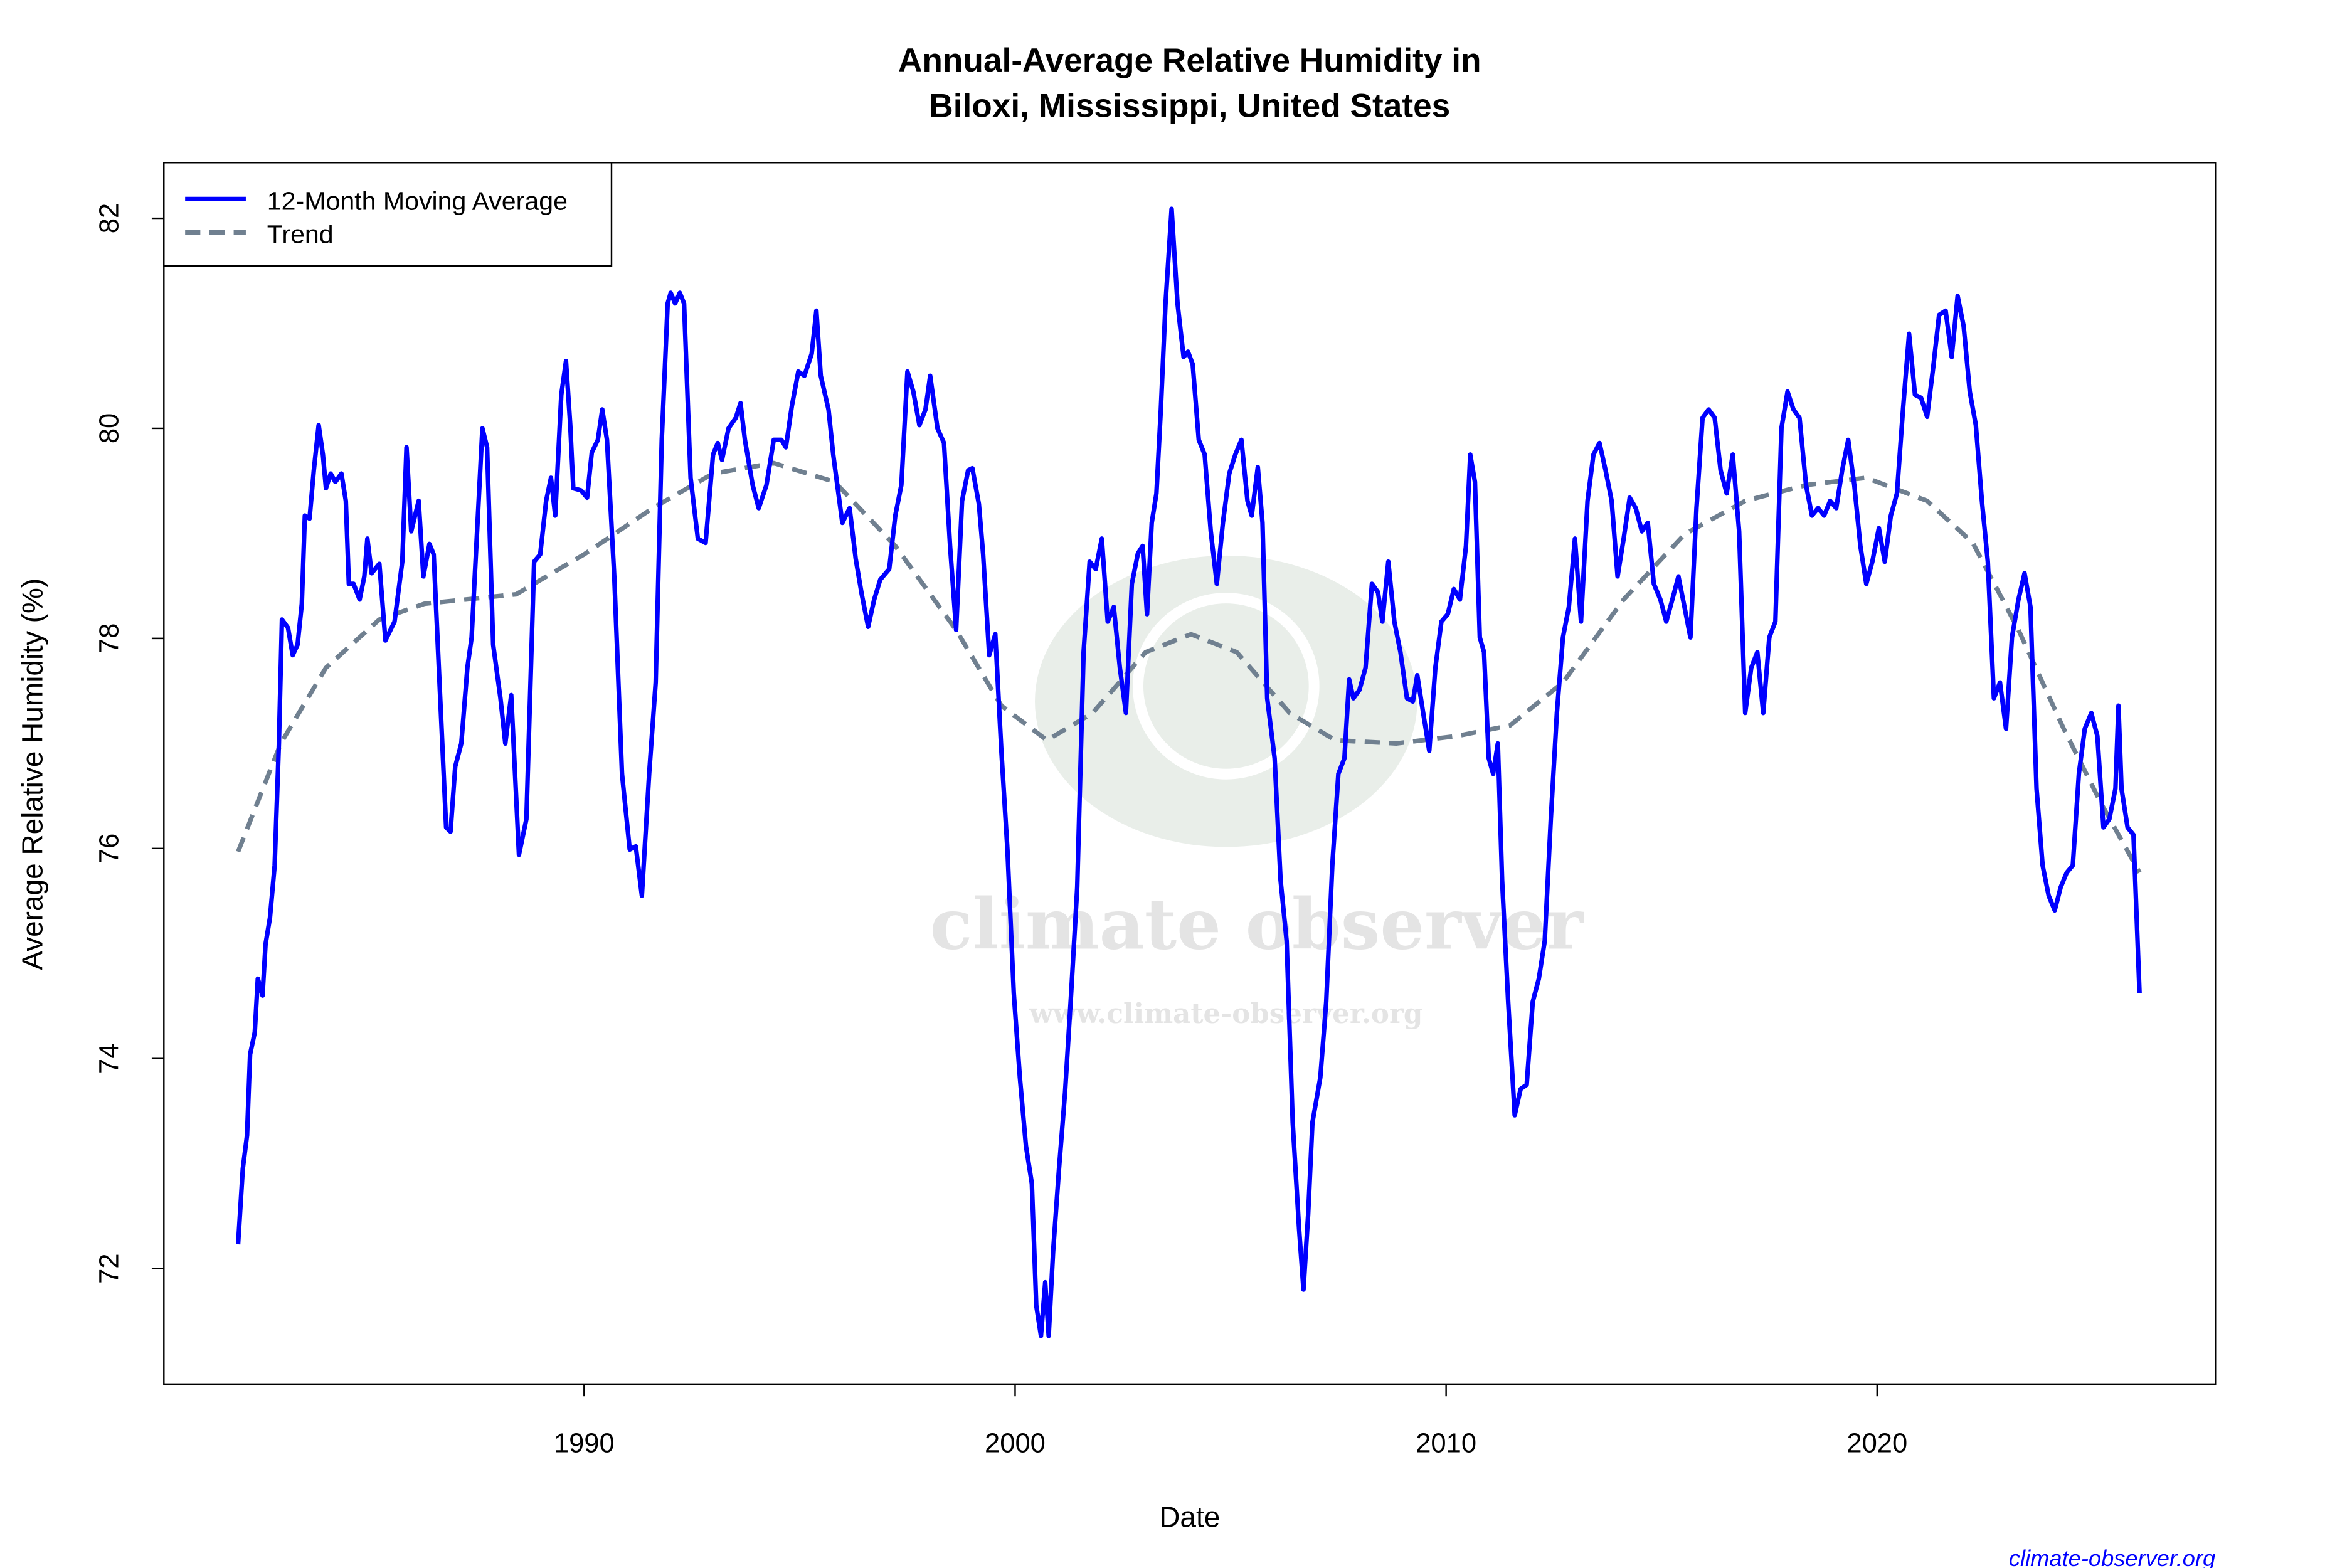  Describe the element at coordinates (1189, 106) in the screenshot. I see `chart-title-line-2: Biloxi, Mississippi, United States` at that location.